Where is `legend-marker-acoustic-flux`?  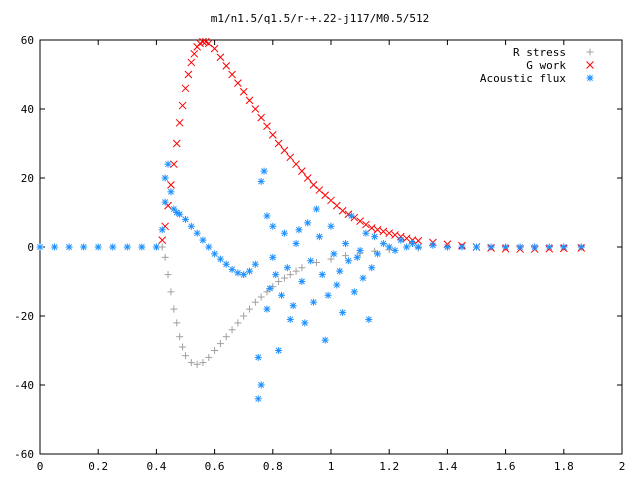 legend-marker-acoustic-flux is located at coordinates (590, 78).